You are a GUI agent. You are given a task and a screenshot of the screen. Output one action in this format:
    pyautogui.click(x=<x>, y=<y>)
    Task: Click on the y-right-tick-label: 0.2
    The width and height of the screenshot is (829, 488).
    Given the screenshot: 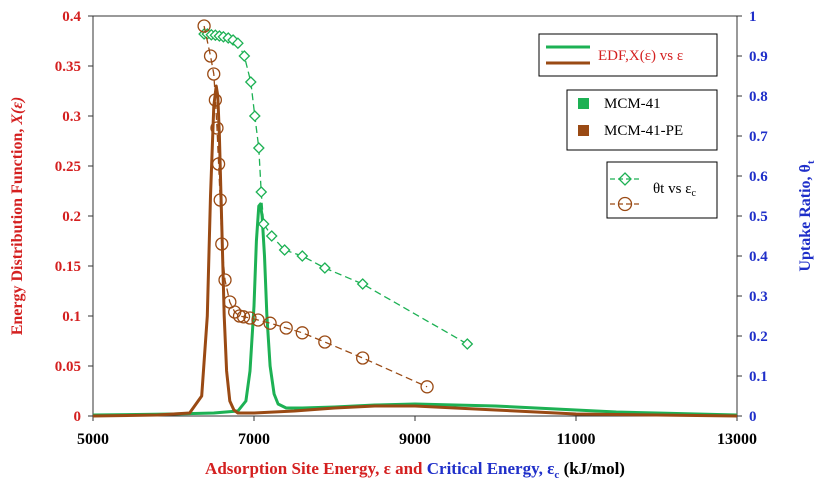 What is the action you would take?
    pyautogui.click(x=758, y=337)
    